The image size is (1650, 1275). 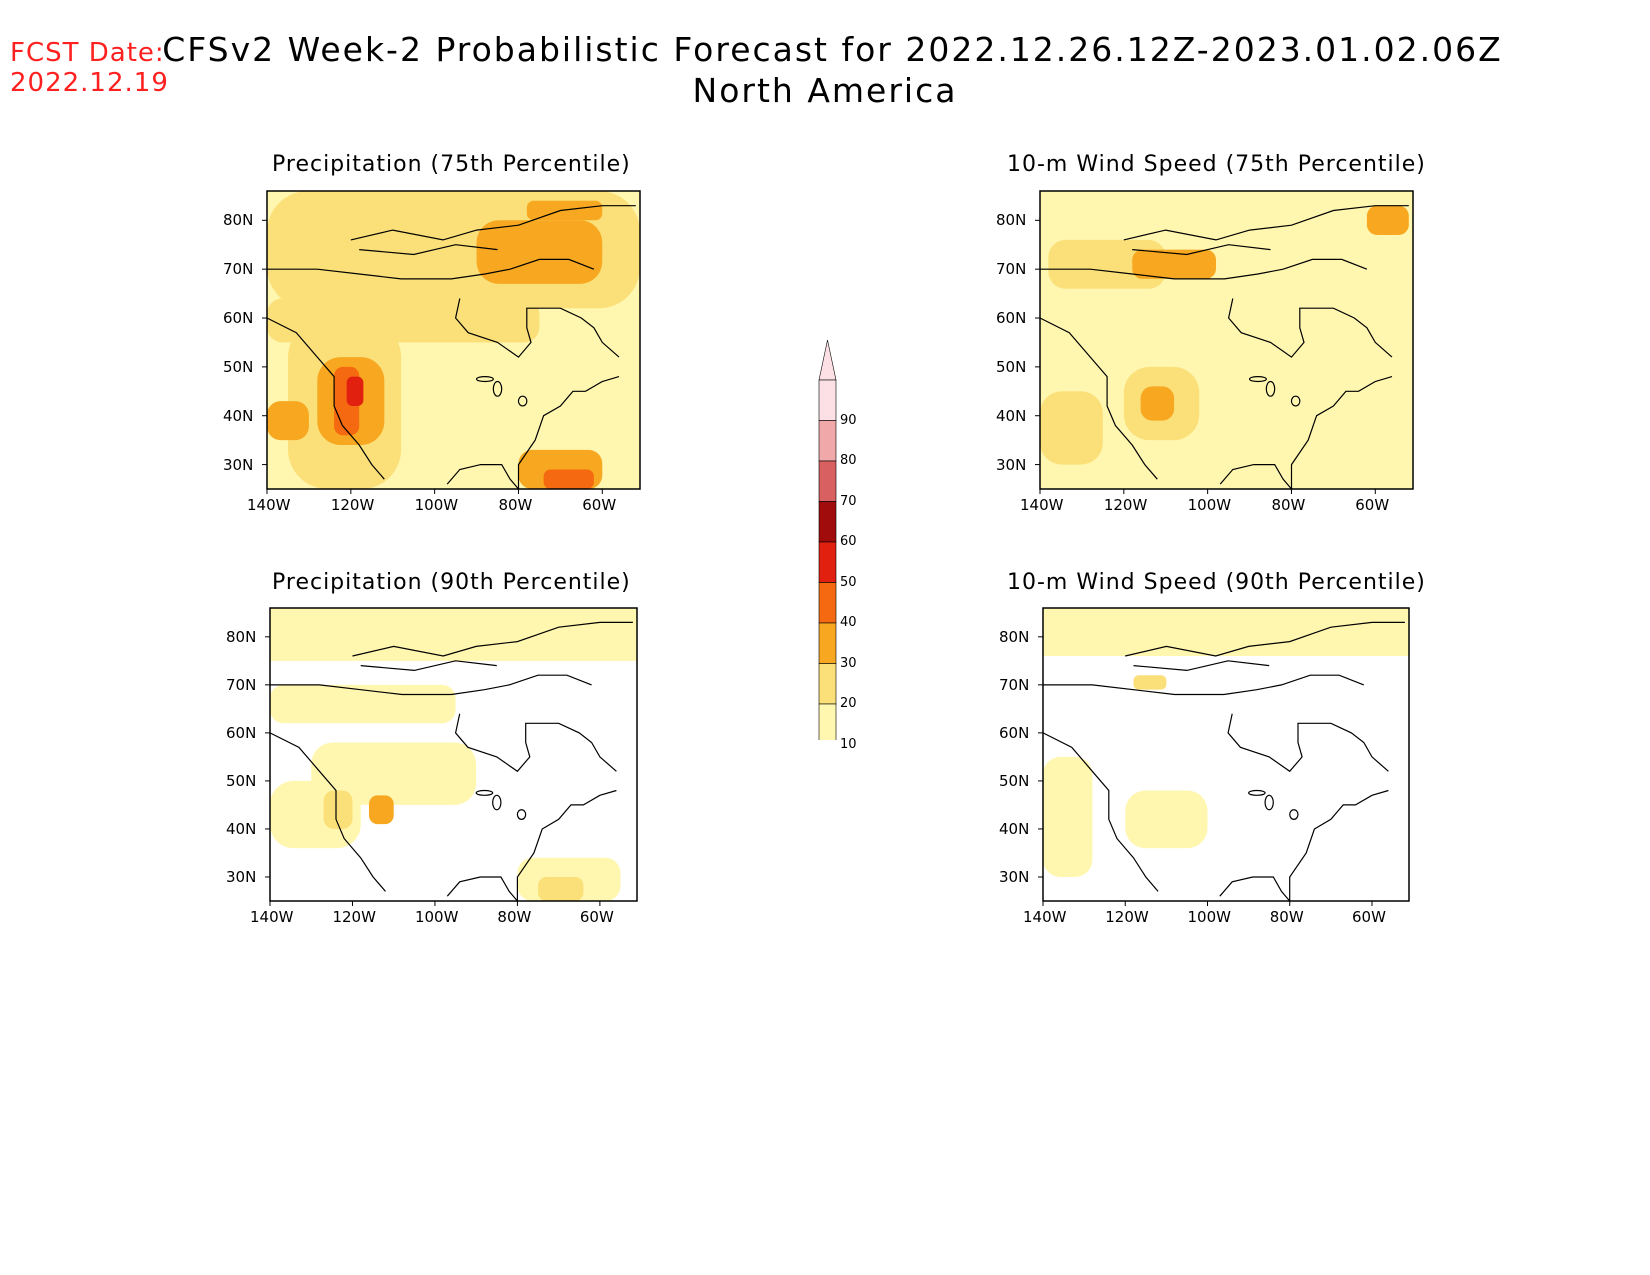 What do you see at coordinates (1216, 164) in the screenshot?
I see `panel-title-wind-75: 10-m Wind Speed (75th Percentile)` at bounding box center [1216, 164].